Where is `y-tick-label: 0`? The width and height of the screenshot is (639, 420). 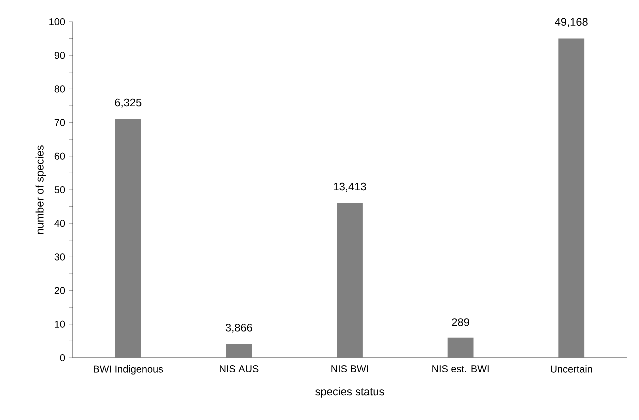
y-tick-label: 0 is located at coordinates (63, 358).